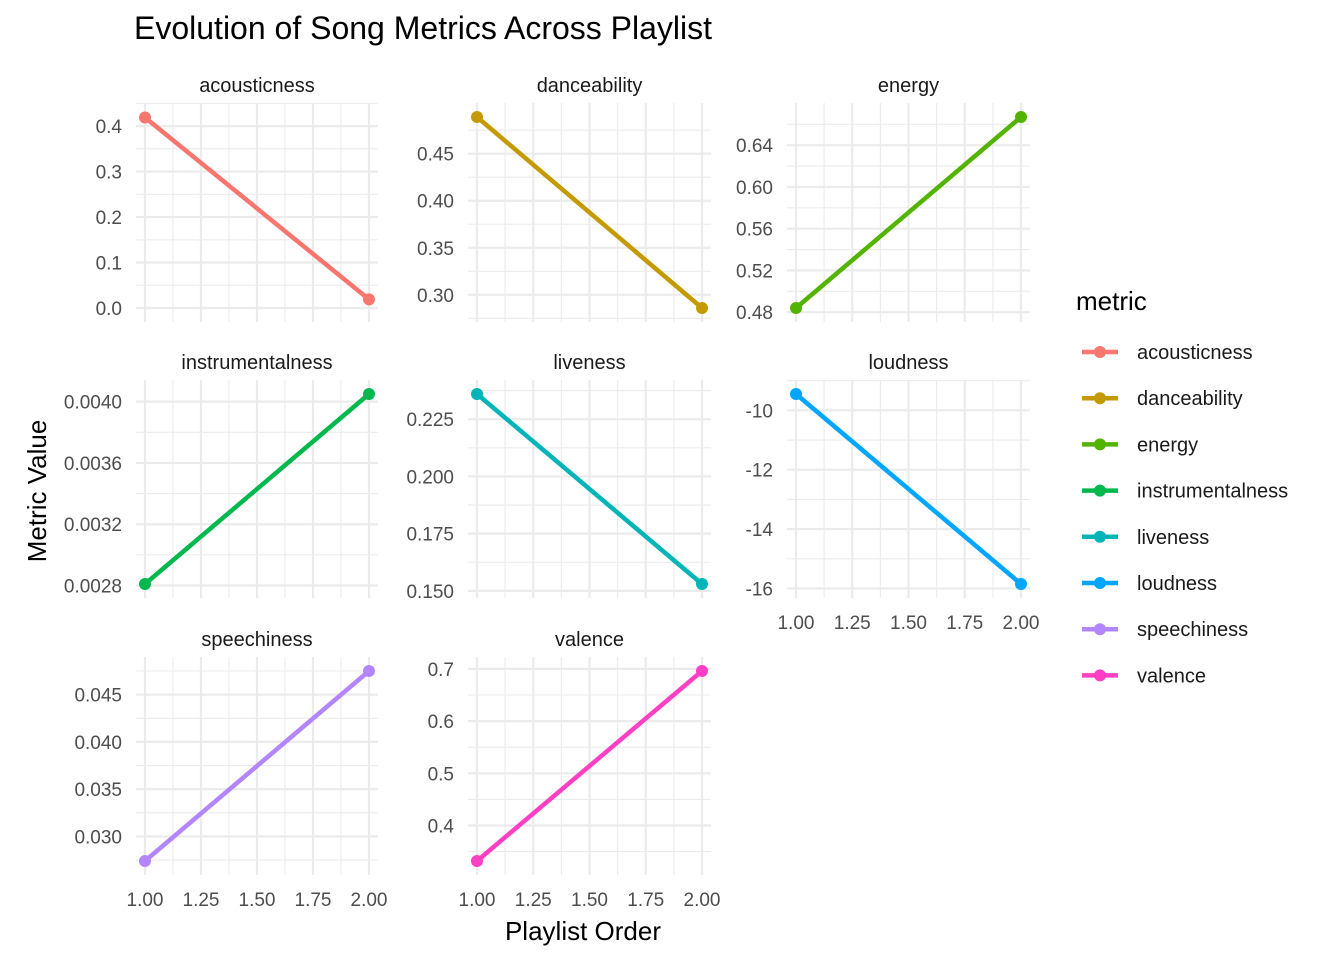 Image resolution: width=1344 pixels, height=960 pixels. What do you see at coordinates (1167, 445) in the screenshot?
I see `legend-label: energy` at bounding box center [1167, 445].